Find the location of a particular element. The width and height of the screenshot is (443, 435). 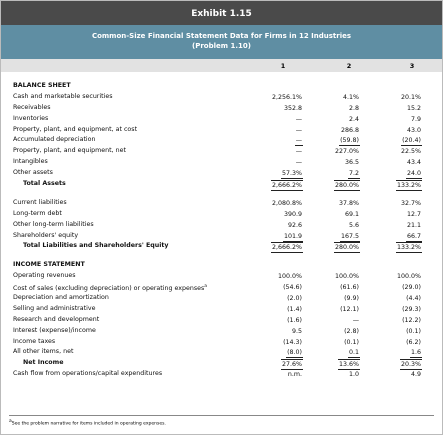

row-label: Research and development is located at coordinates (56, 320).